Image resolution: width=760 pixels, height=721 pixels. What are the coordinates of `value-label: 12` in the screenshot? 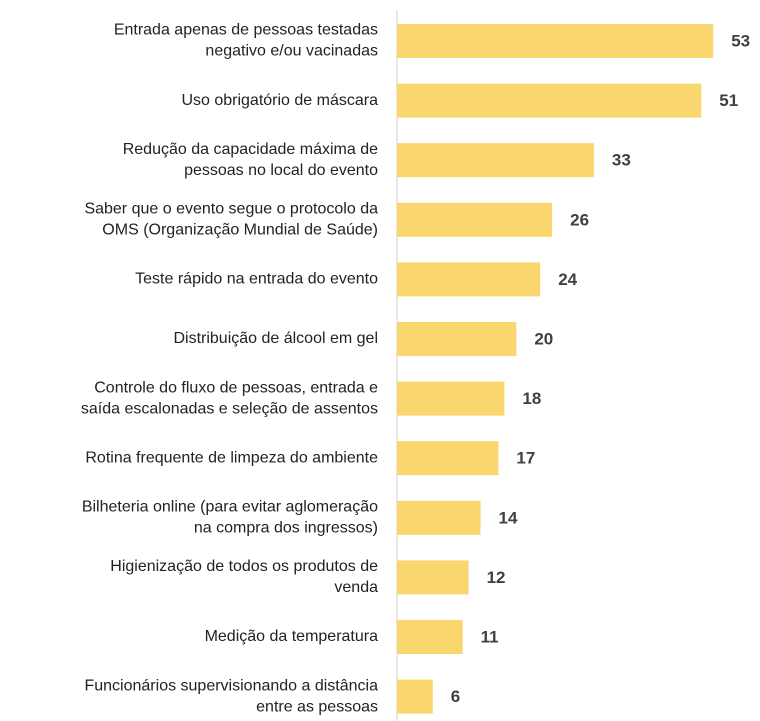 It's located at (496, 577).